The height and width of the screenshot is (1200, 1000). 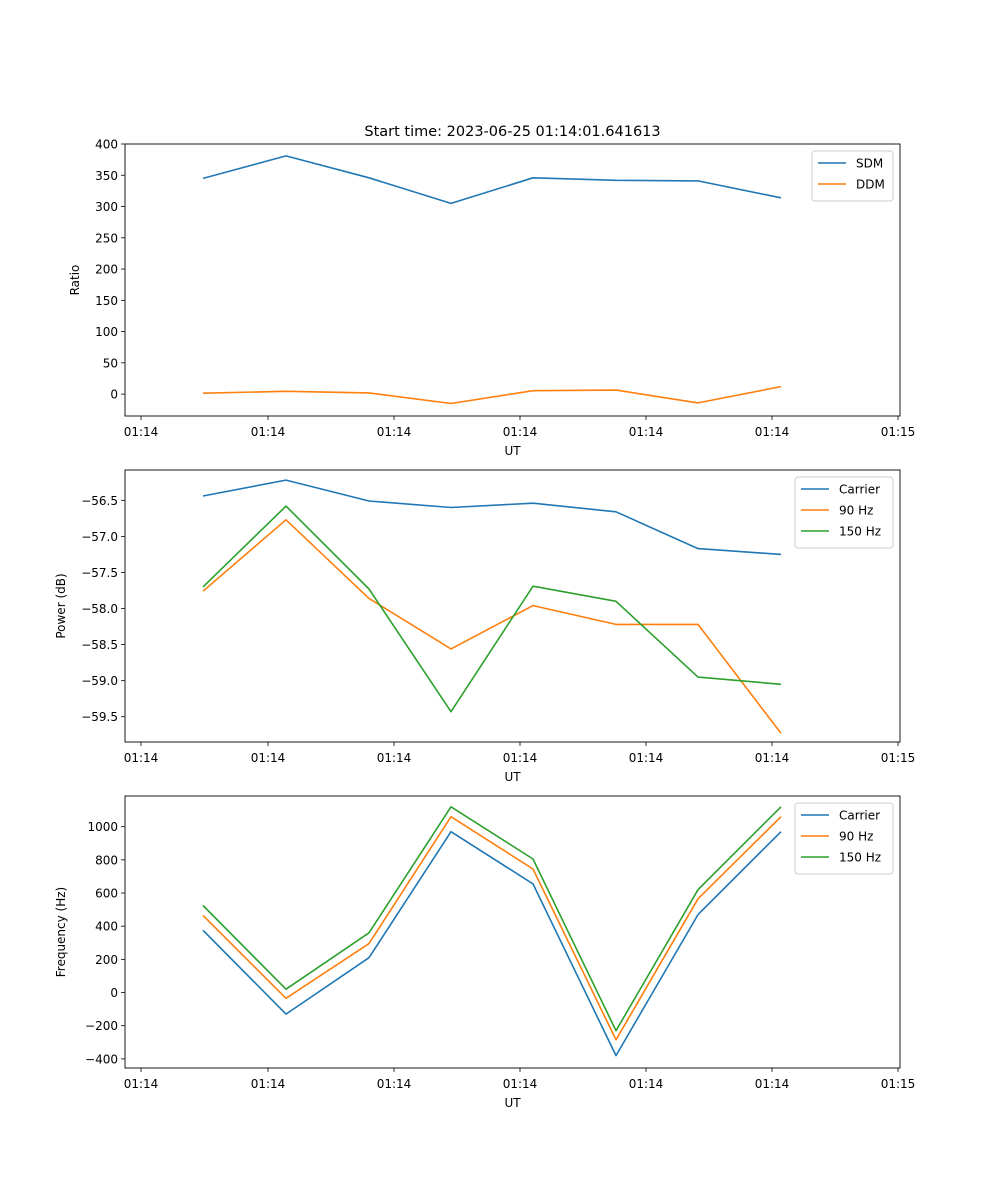 I want to click on y-tick-label: 50, so click(x=110, y=363).